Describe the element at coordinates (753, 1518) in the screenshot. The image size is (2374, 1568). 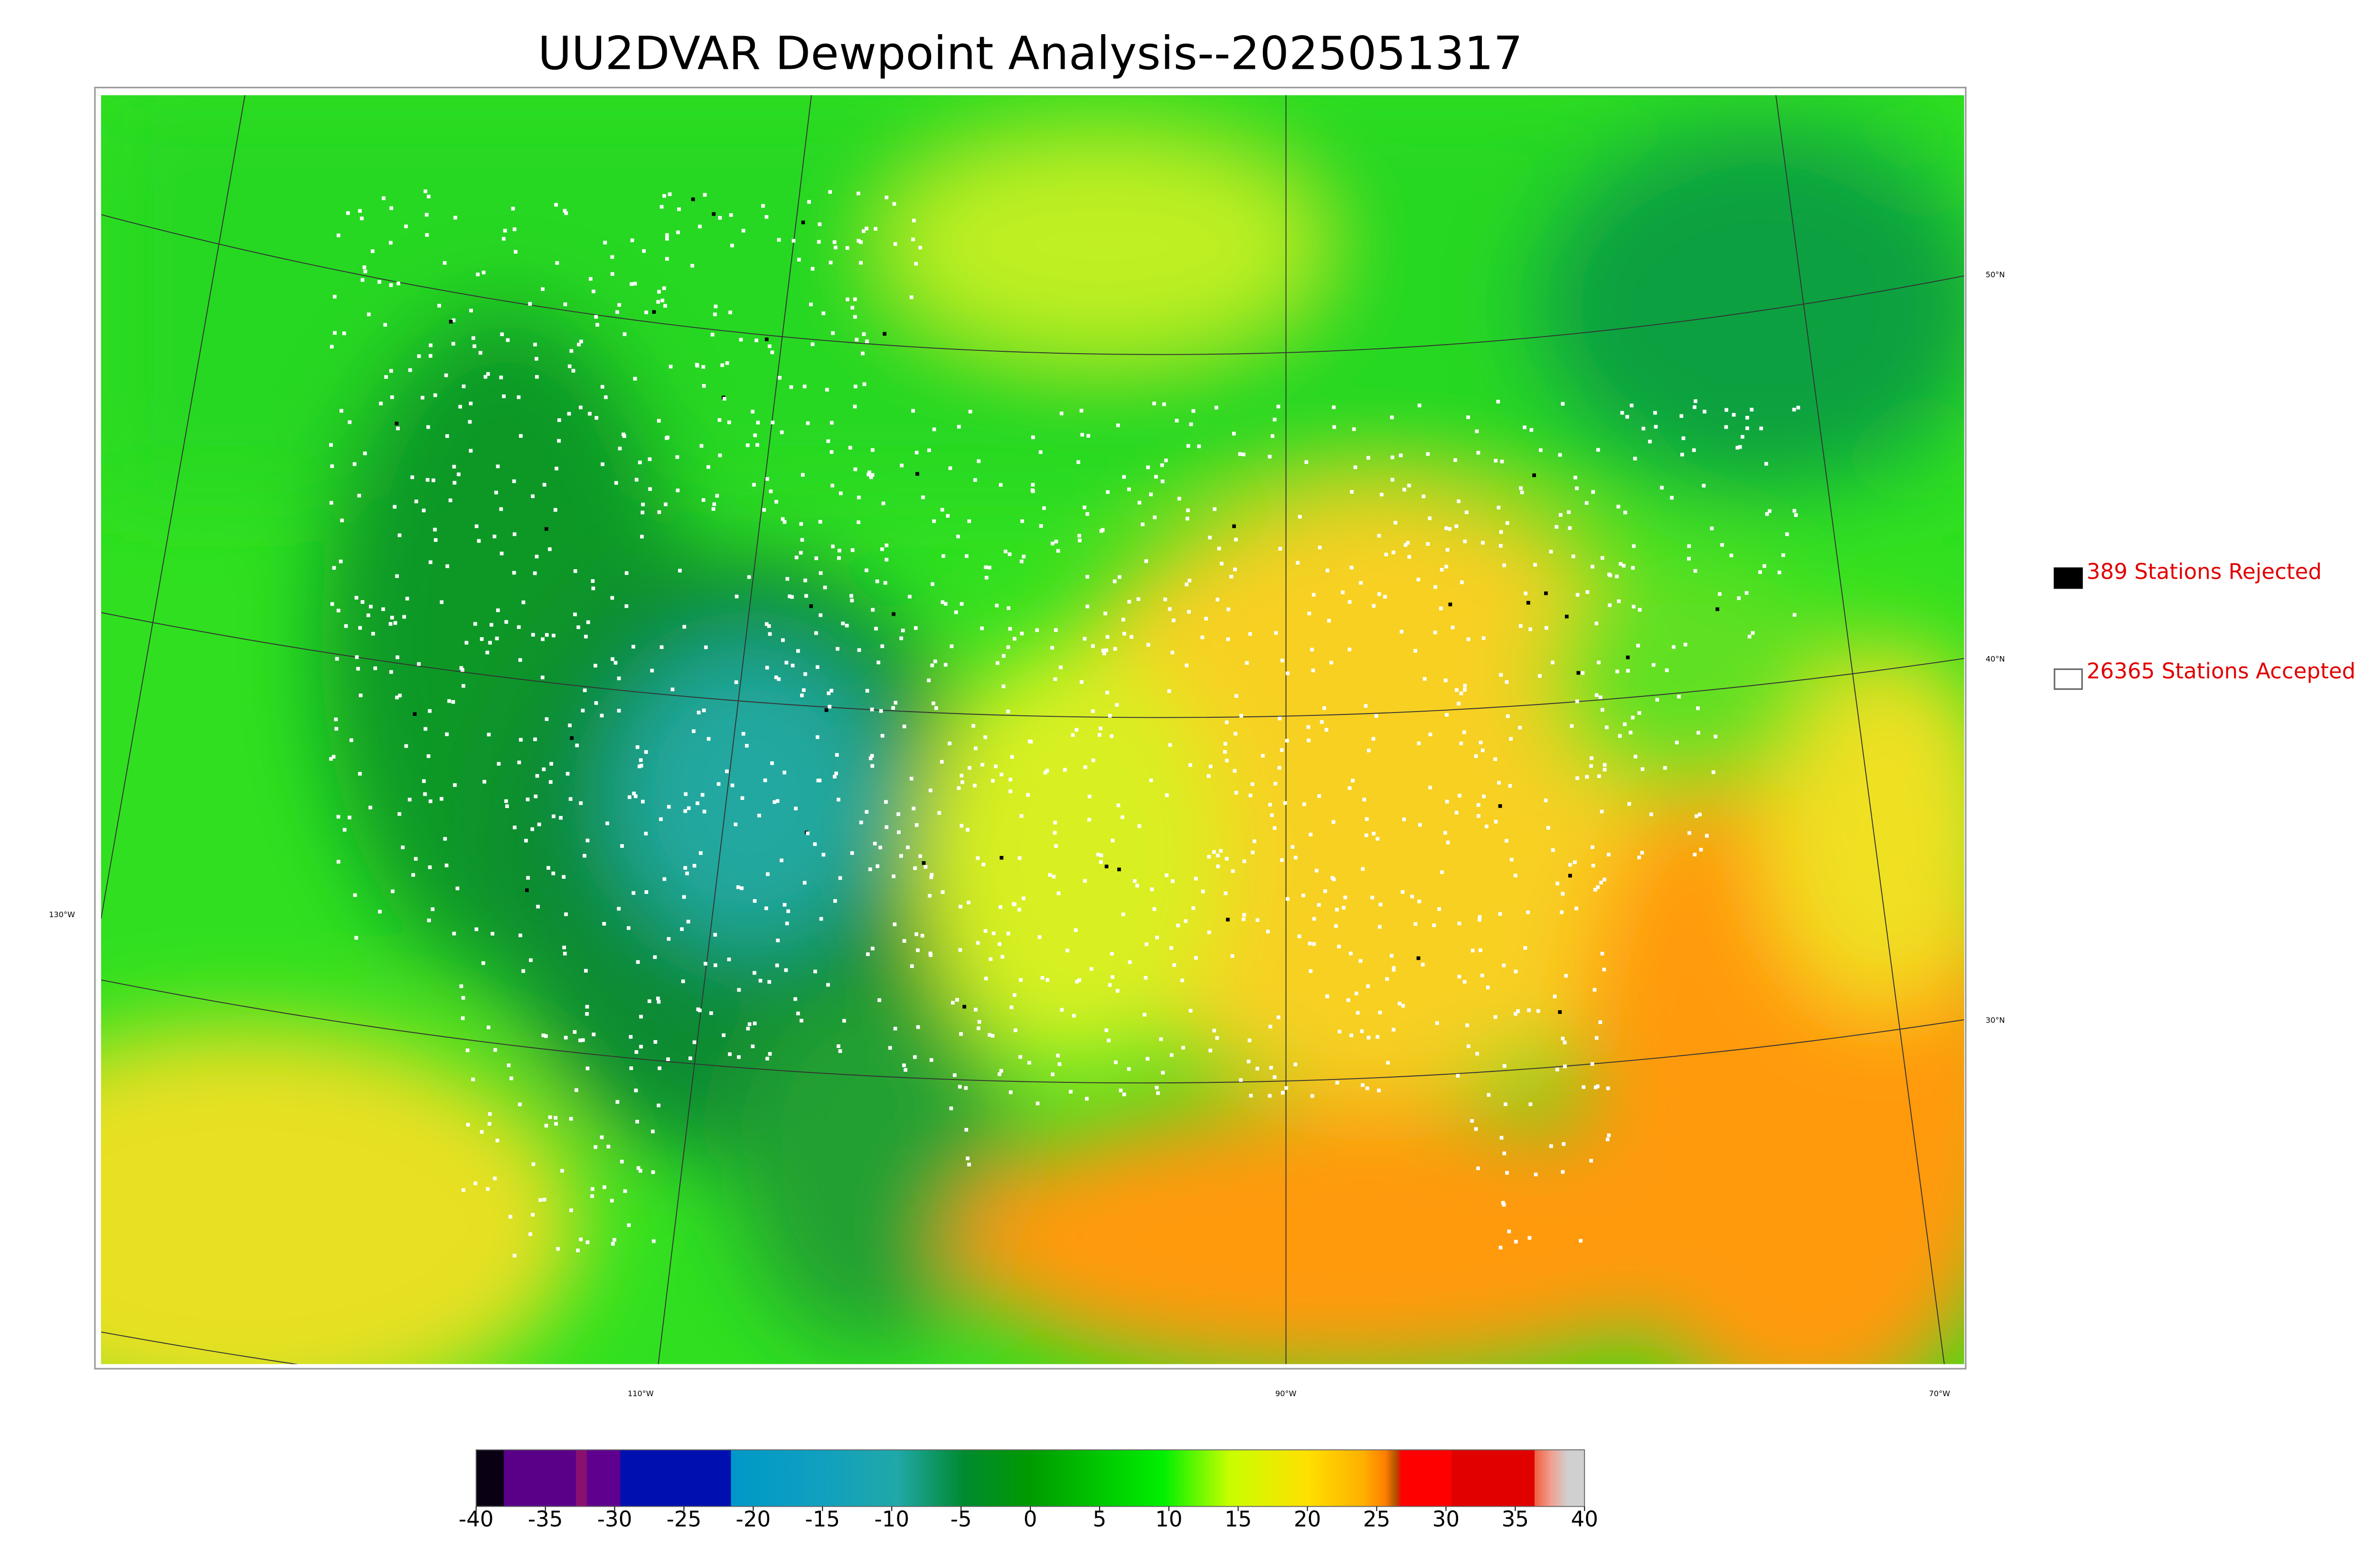
I see `colorbar-tick-label: -20` at that location.